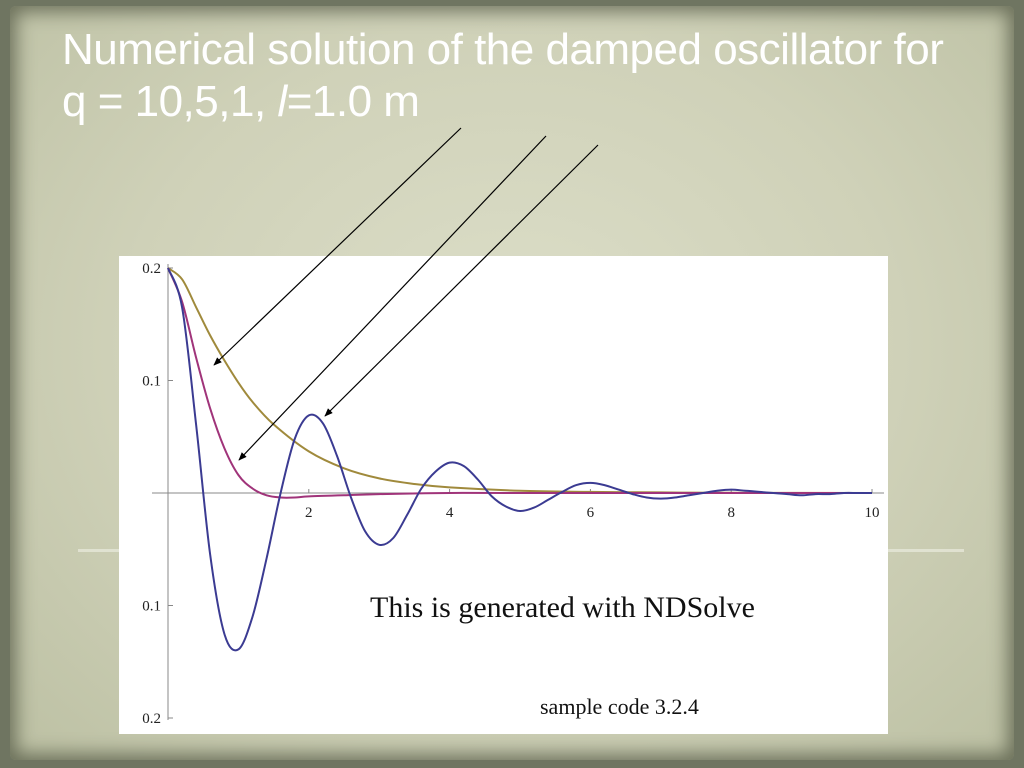 The height and width of the screenshot is (768, 1024). I want to click on arrow-q1, so click(461, 280).